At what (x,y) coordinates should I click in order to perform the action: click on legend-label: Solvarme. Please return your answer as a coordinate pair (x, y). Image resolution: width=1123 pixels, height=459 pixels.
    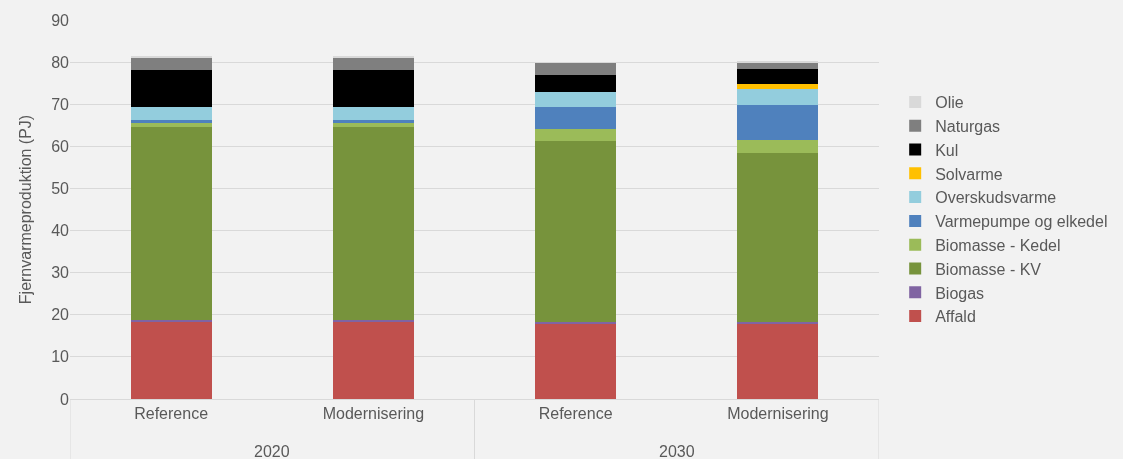
    Looking at the image, I should click on (969, 174).